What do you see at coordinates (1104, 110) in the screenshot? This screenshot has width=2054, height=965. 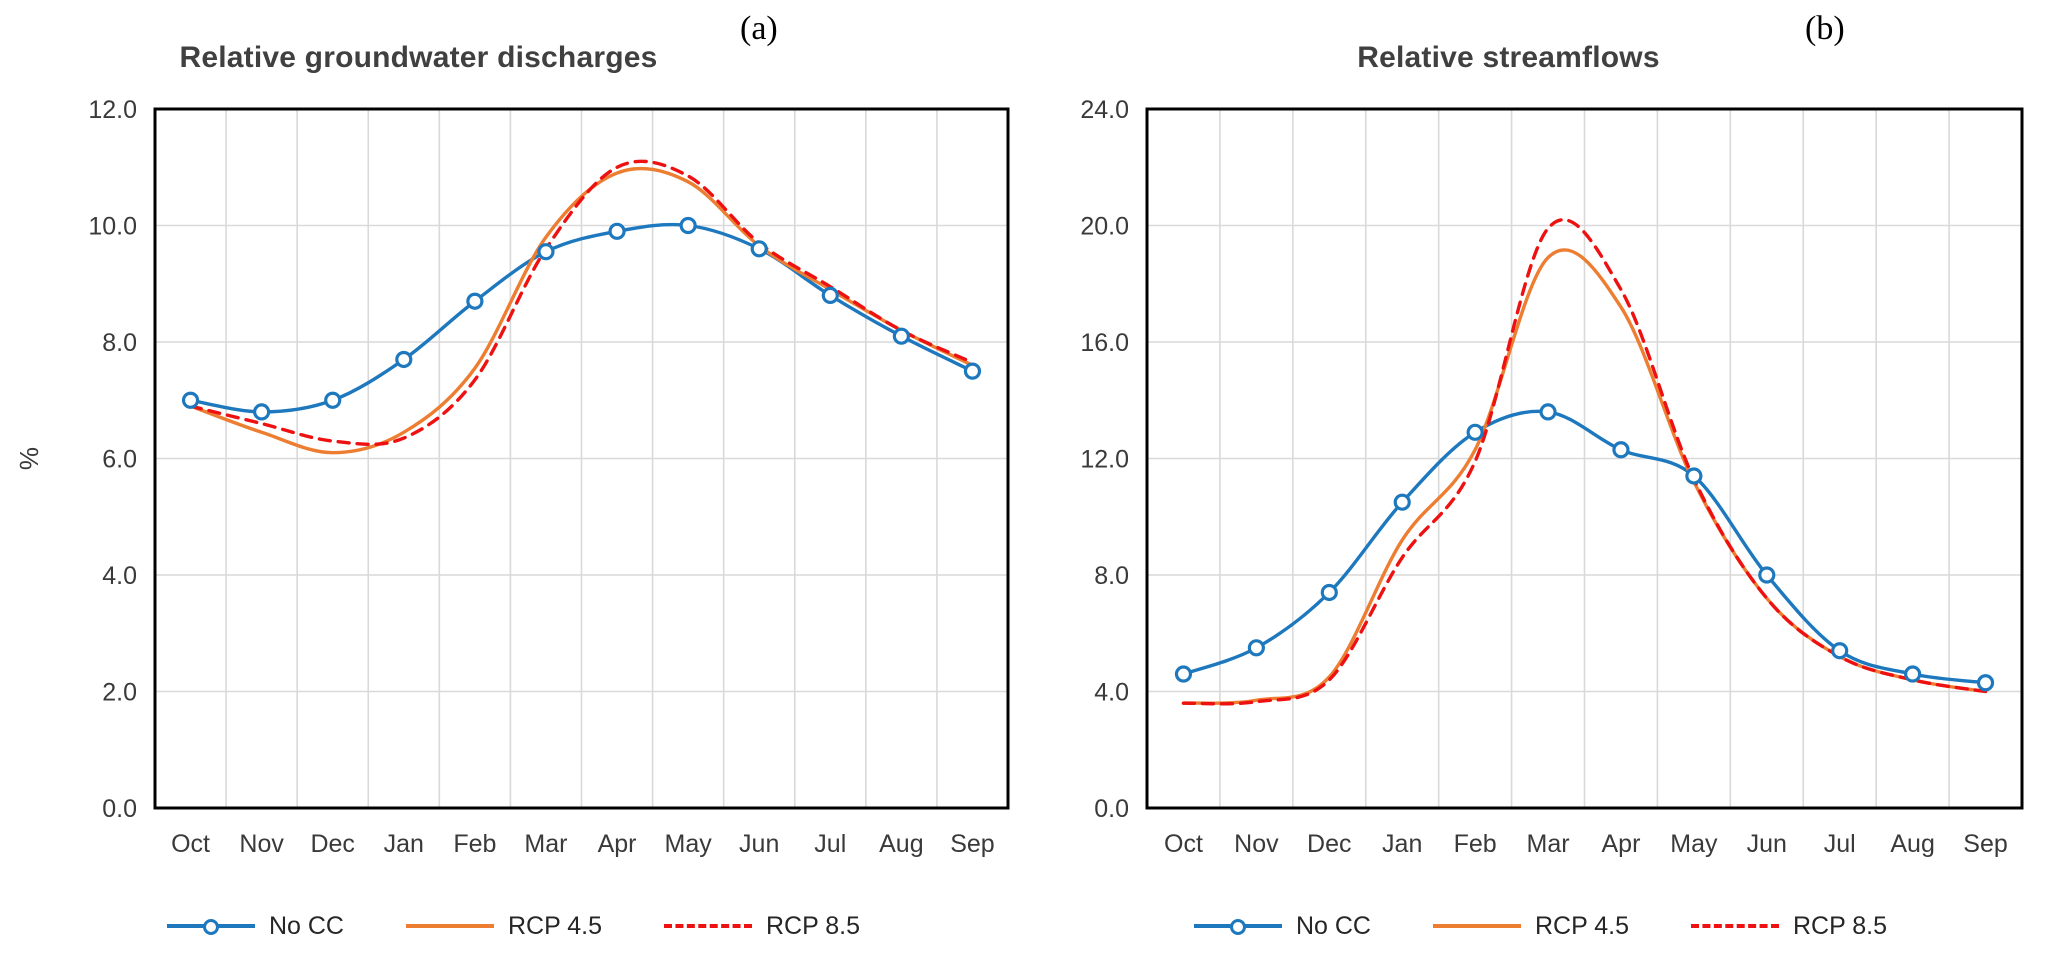 I see `svg-text: 24.0` at bounding box center [1104, 110].